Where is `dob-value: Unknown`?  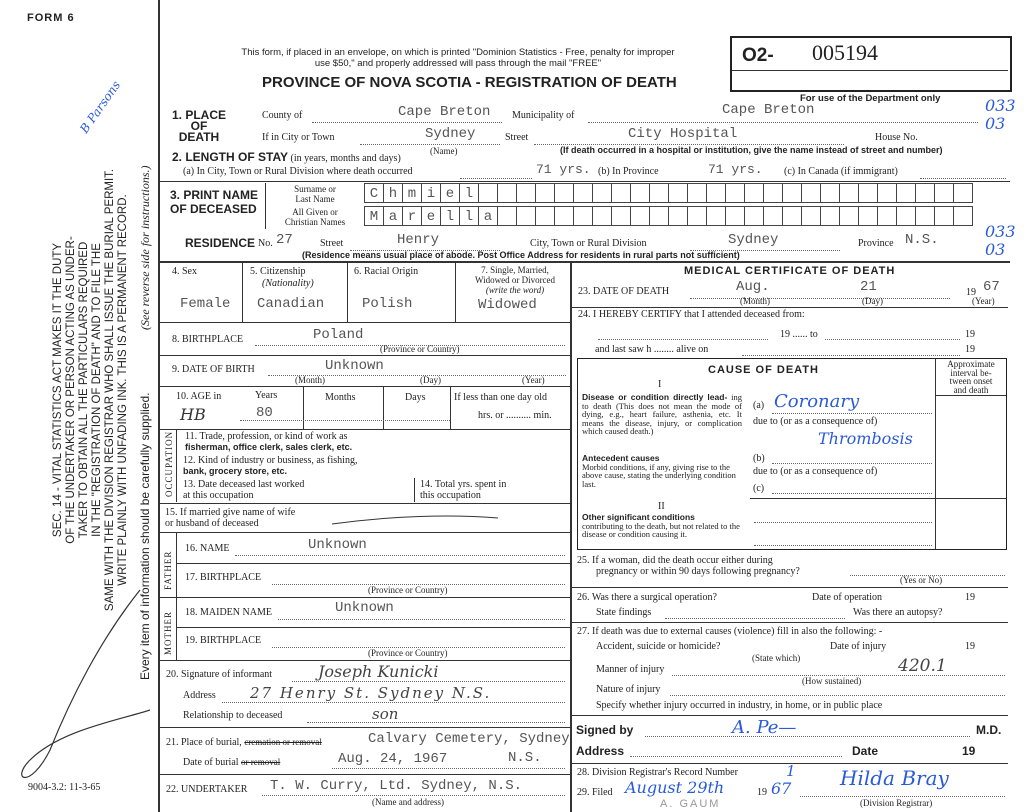 dob-value: Unknown is located at coordinates (354, 366).